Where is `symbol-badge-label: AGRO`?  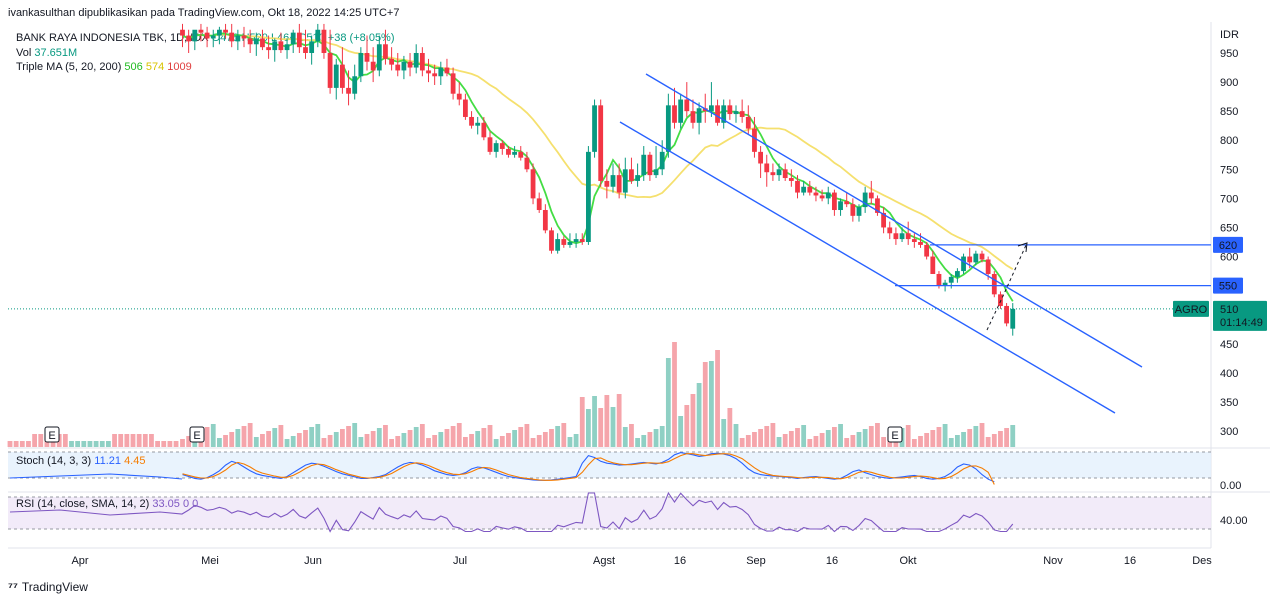
symbol-badge-label: AGRO is located at coordinates (1191, 310).